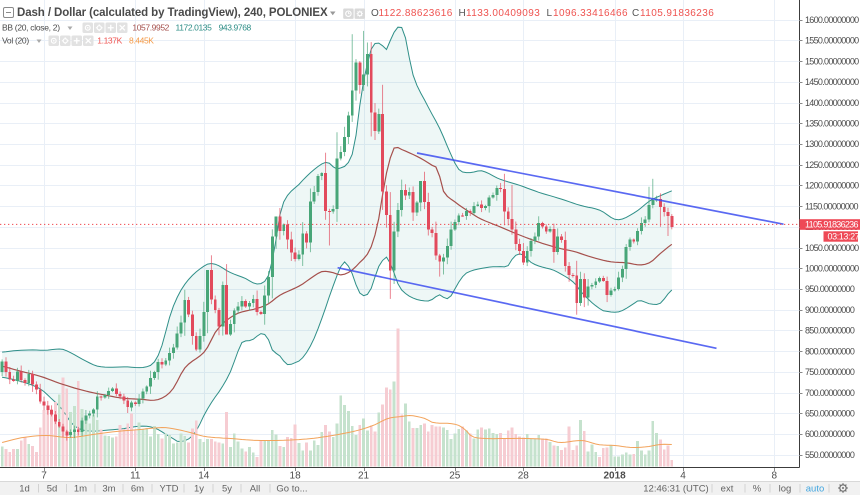 The image size is (860, 500). What do you see at coordinates (108, 489) in the screenshot?
I see `svg-text: 3m` at bounding box center [108, 489].